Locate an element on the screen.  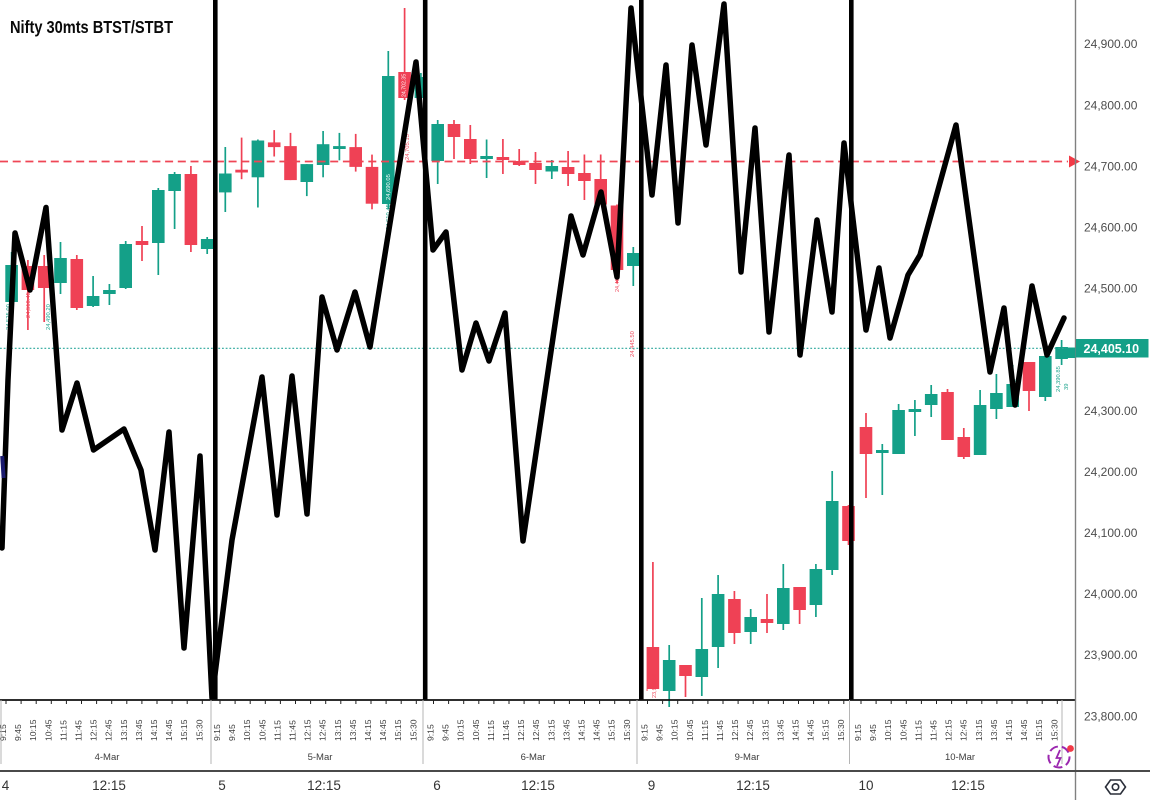
svg-text: 24,490.20 is located at coordinates (49, 317).